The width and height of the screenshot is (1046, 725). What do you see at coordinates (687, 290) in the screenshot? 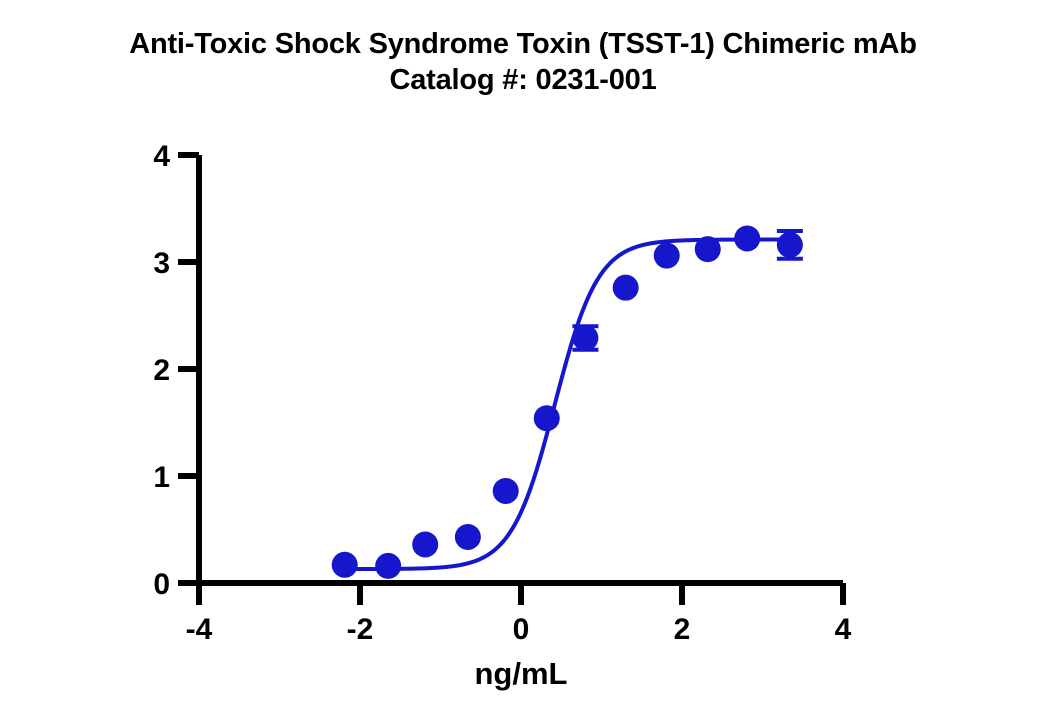
I see `error-bars-group` at bounding box center [687, 290].